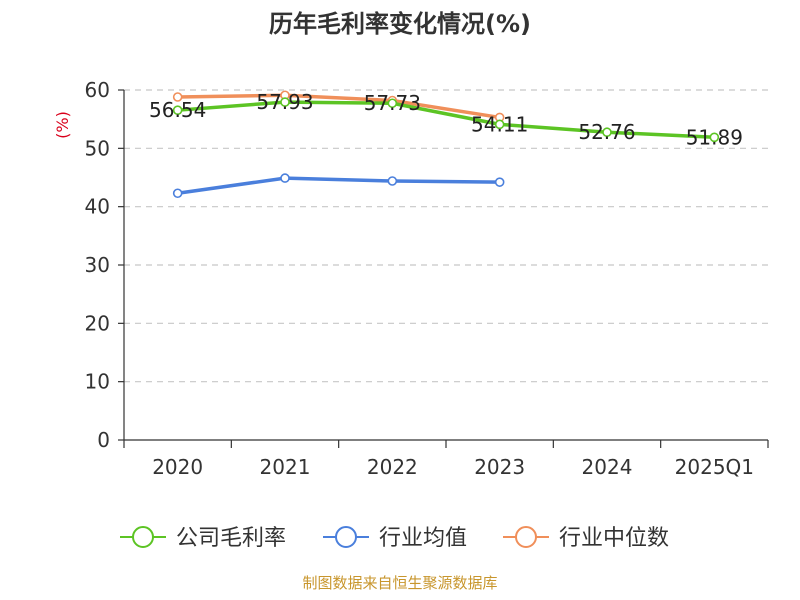 The width and height of the screenshot is (800, 600). What do you see at coordinates (177, 467) in the screenshot?
I see `x-tick-label: 2020` at bounding box center [177, 467].